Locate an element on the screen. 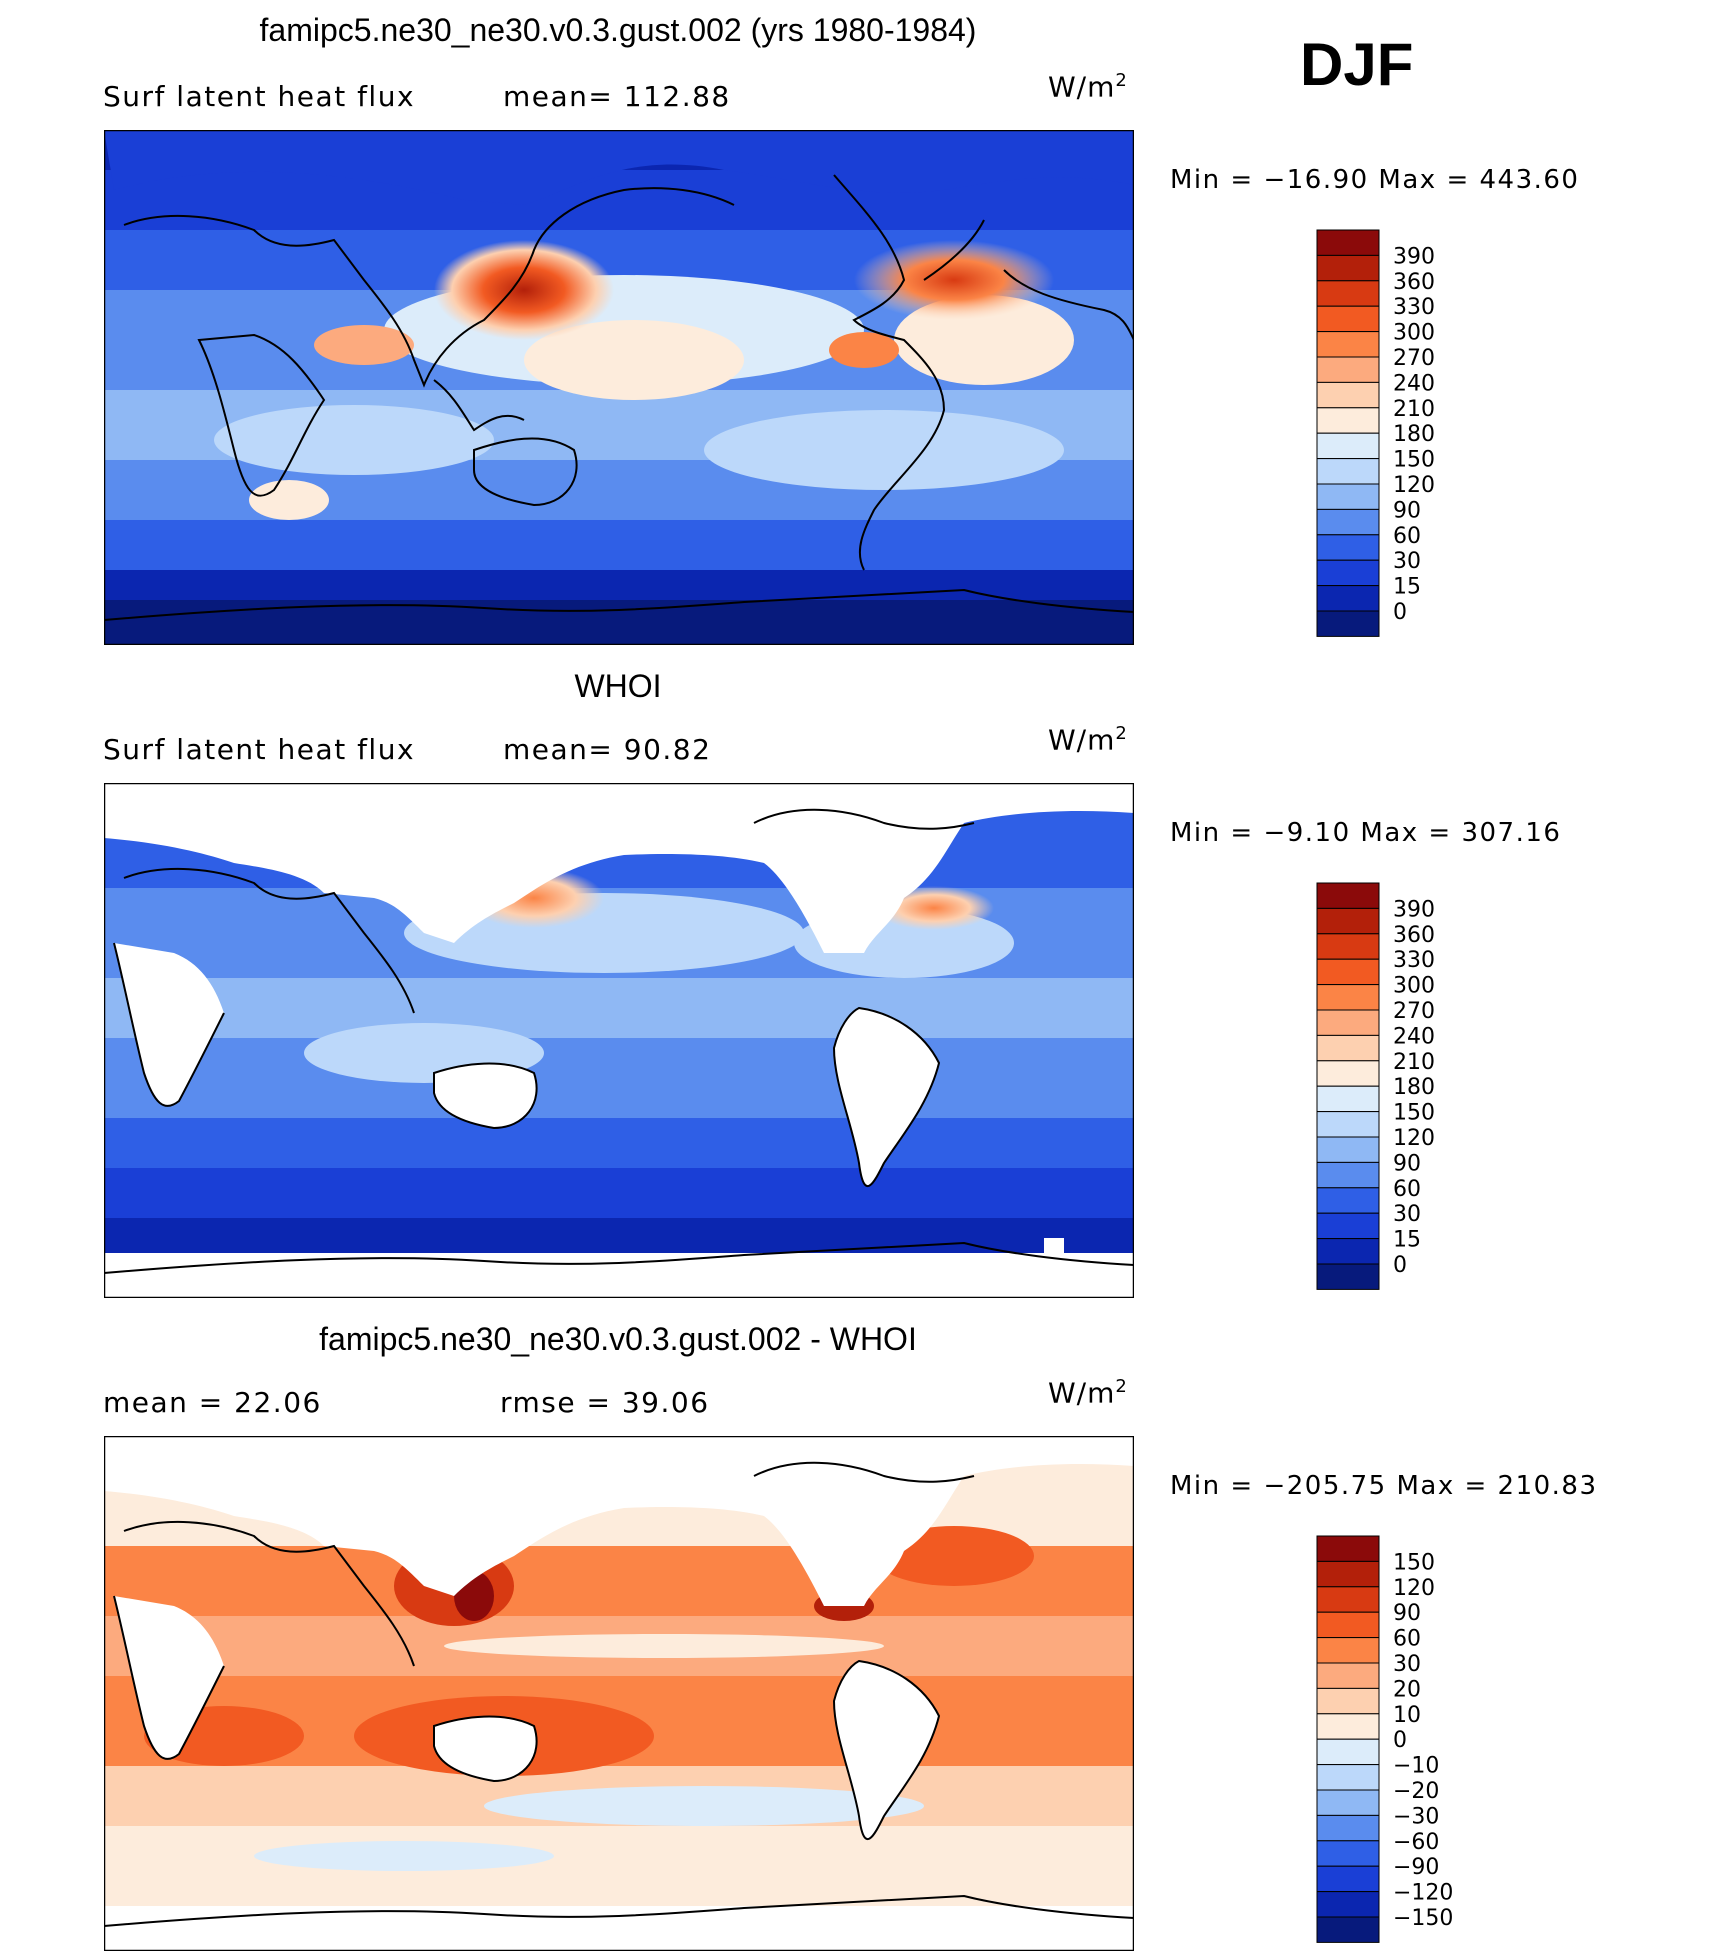 The width and height of the screenshot is (1710, 1952). panel1-minmax: Min = −16.90 Max = 443.60 is located at coordinates (1375, 180).